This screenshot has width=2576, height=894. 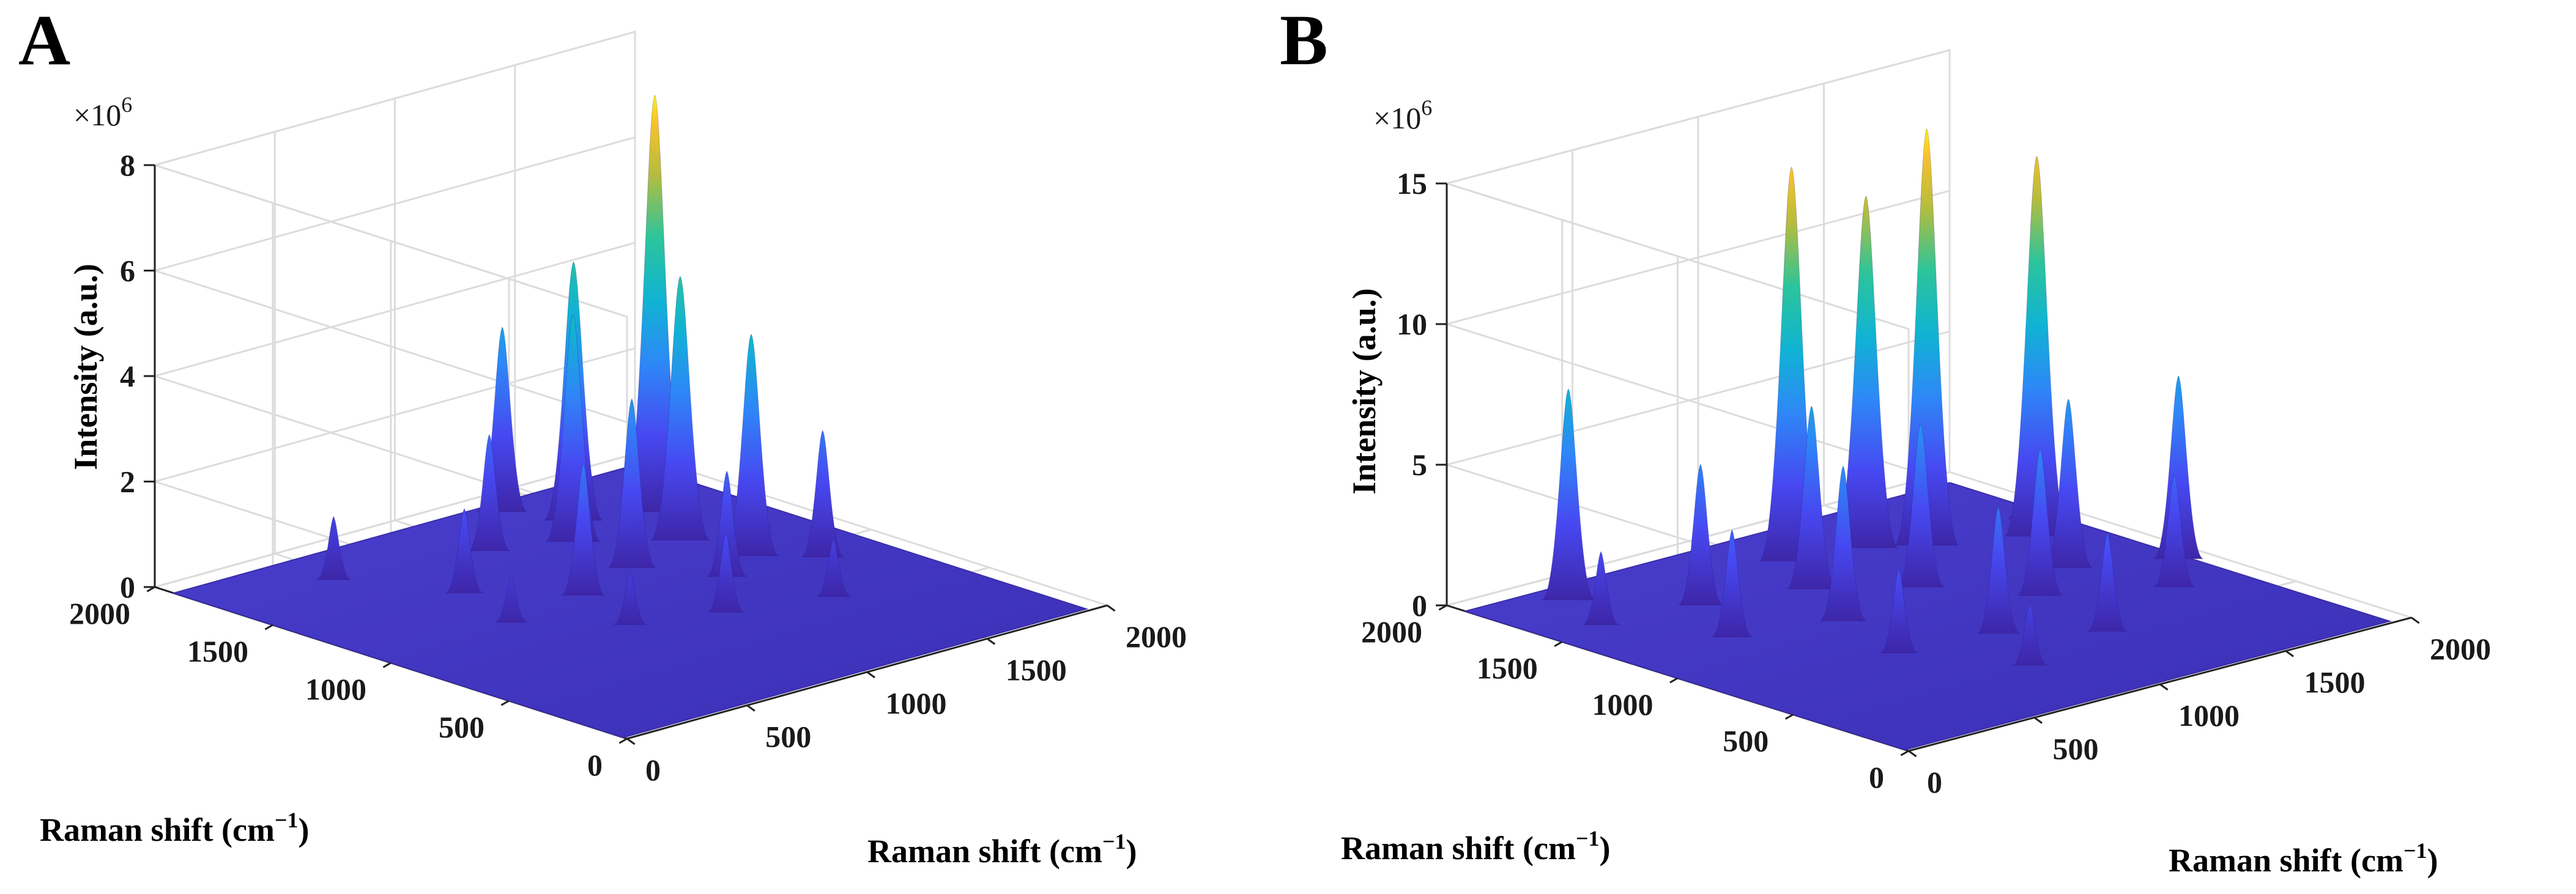 What do you see at coordinates (1412, 324) in the screenshot?
I see `z-tick-label: 10` at bounding box center [1412, 324].